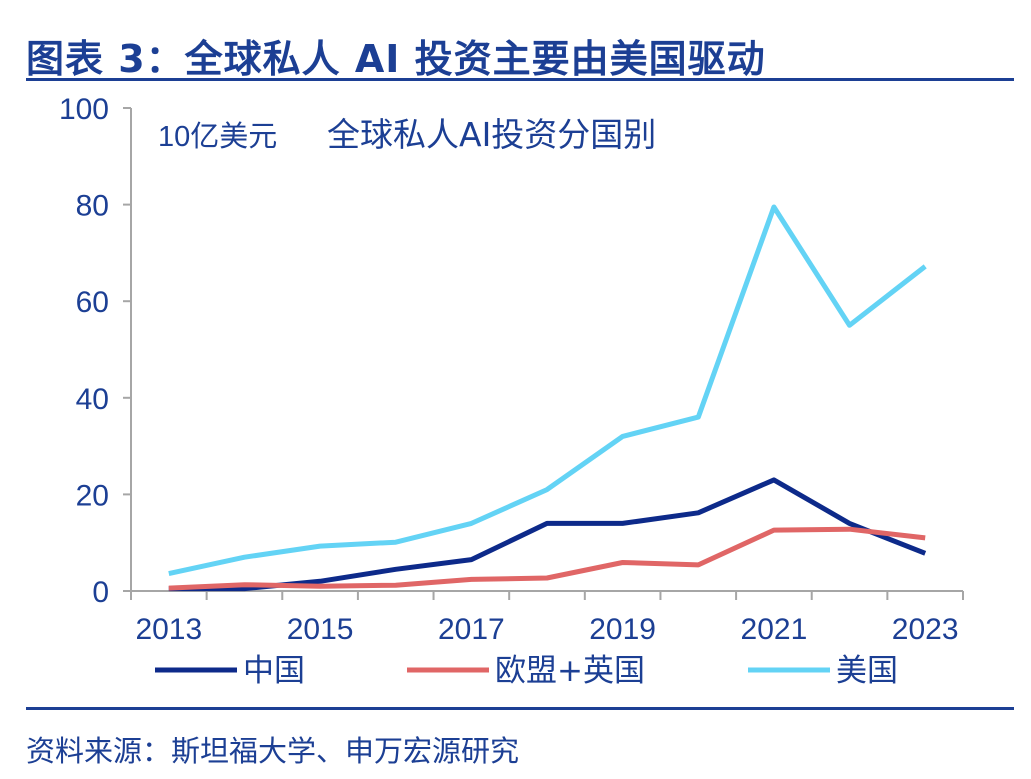 Image resolution: width=1031 pixels, height=779 pixels. I want to click on legend-label-0: 中国, so click(274, 671).